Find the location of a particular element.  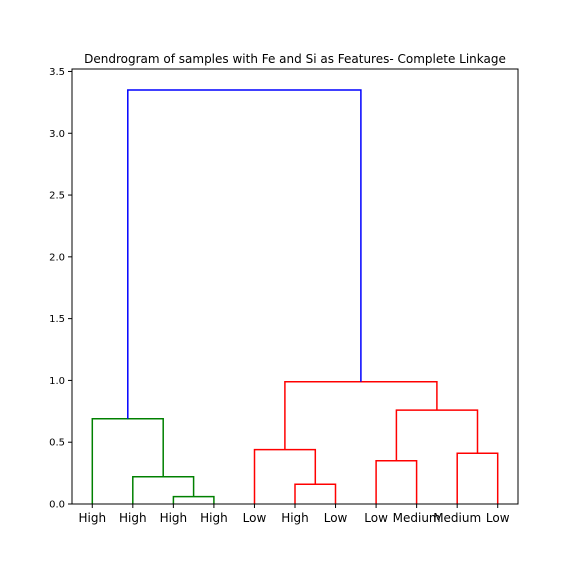

leaf-label-2: High is located at coordinates (174, 518).